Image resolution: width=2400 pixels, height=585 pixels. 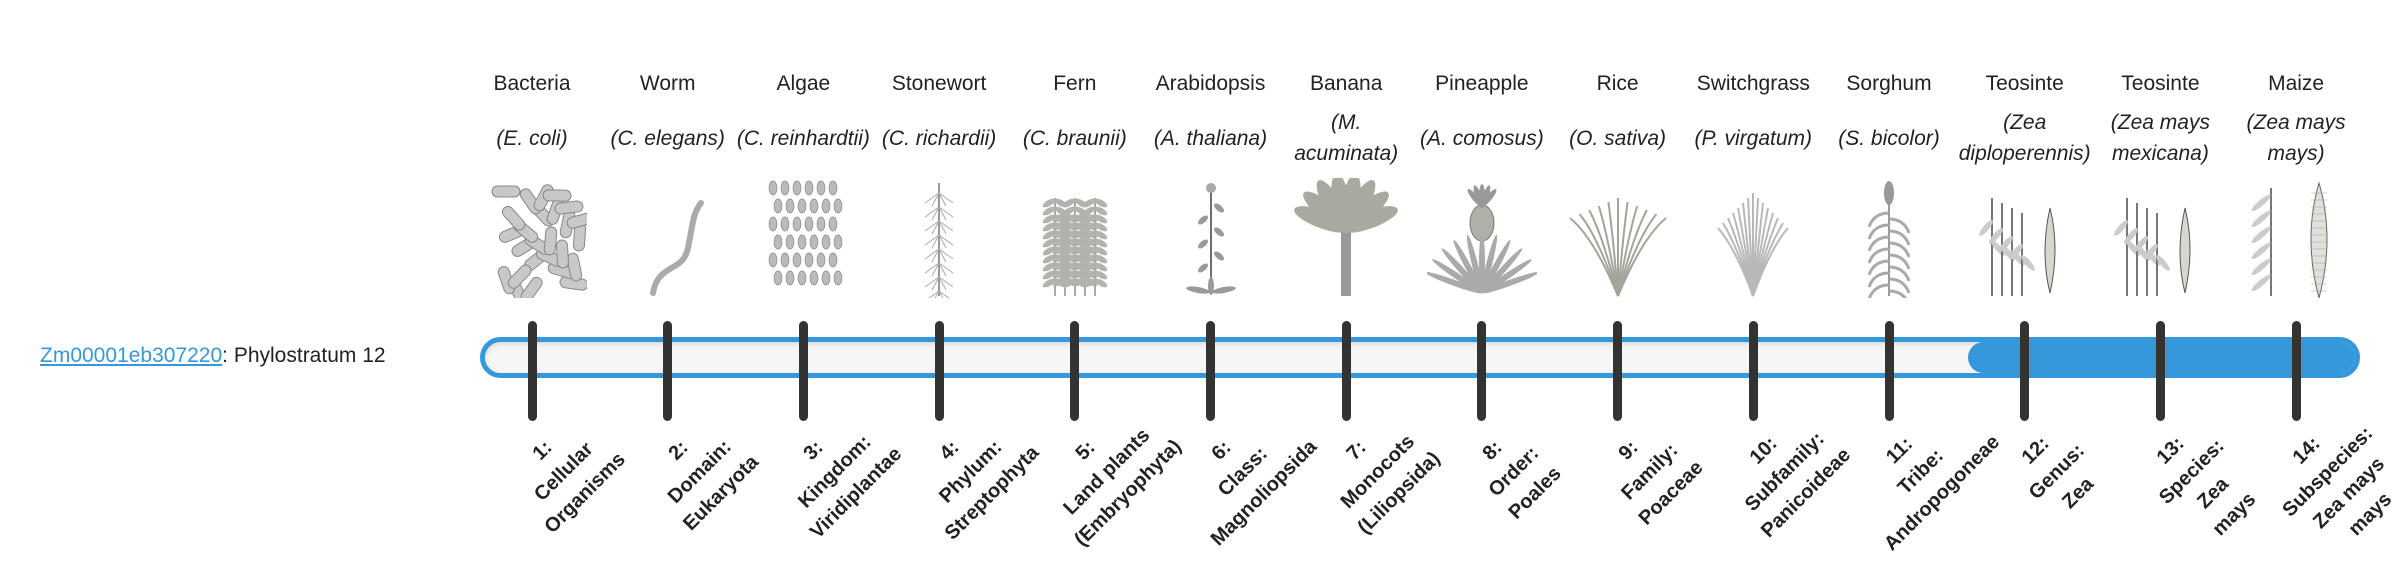 What do you see at coordinates (1075, 247) in the screenshot?
I see `fern-icon` at bounding box center [1075, 247].